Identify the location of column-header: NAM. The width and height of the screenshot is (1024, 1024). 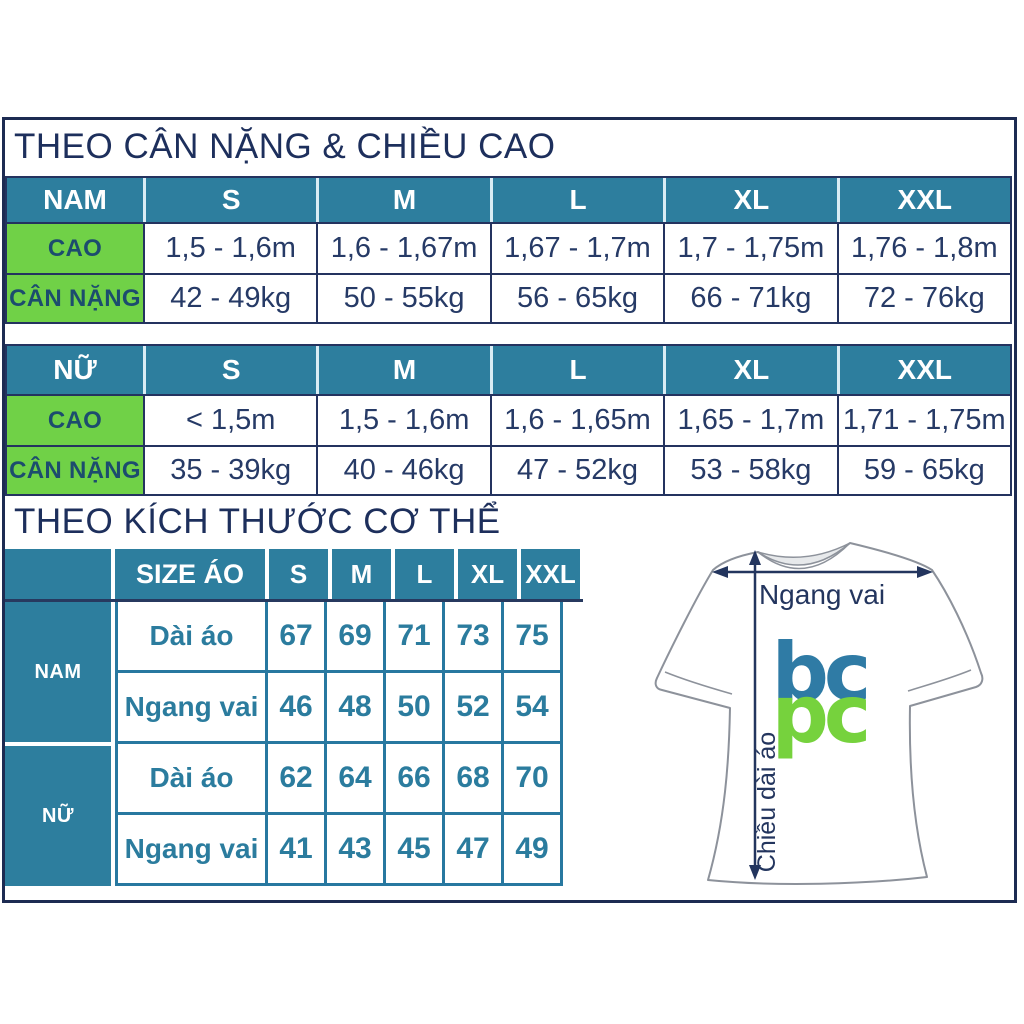
(75, 200).